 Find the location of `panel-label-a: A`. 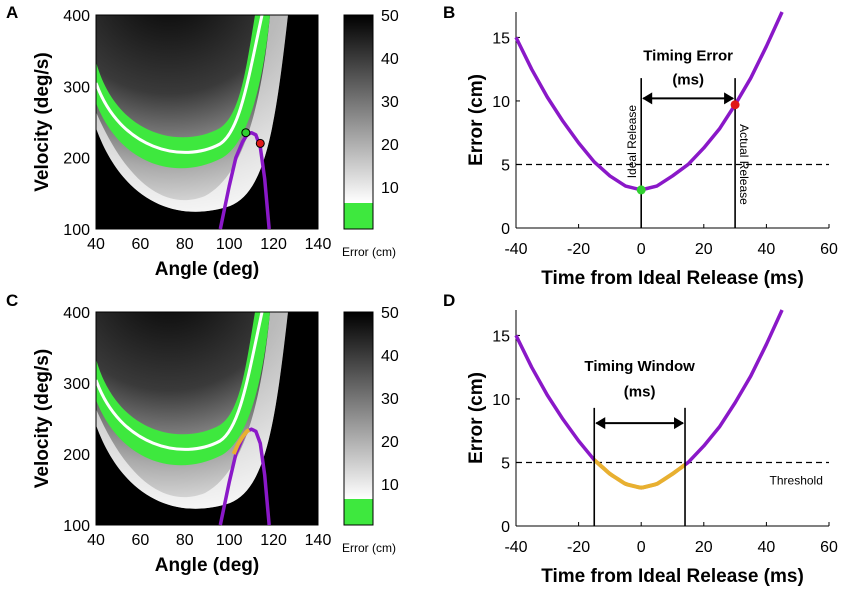

panel-label-a: A is located at coordinates (12, 12).